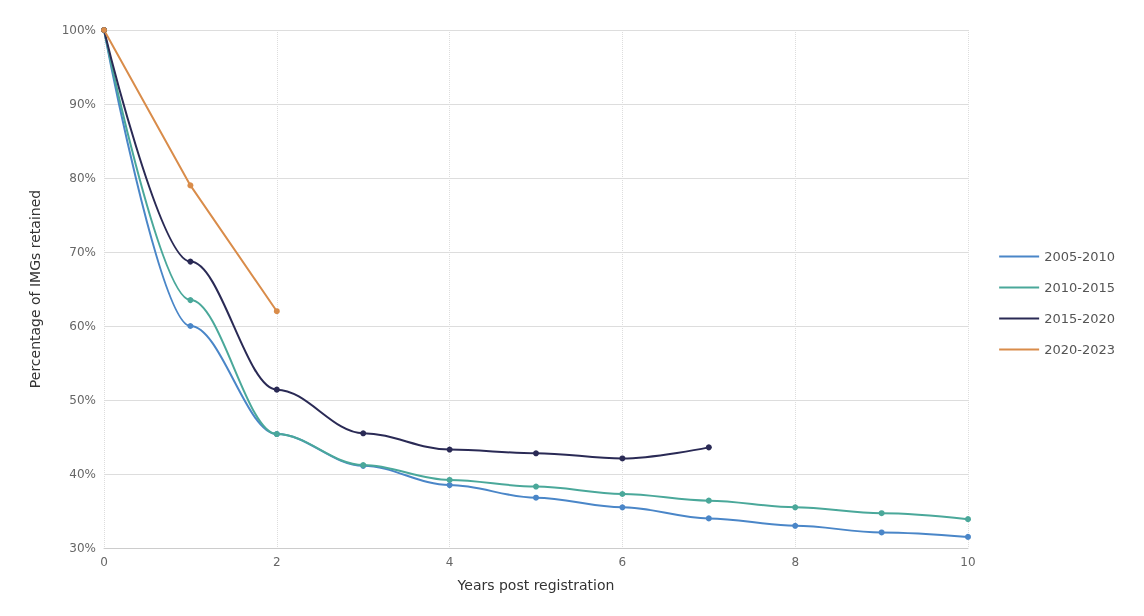  Describe the element at coordinates (449, 562) in the screenshot. I see `x-tick-label: 4` at that location.